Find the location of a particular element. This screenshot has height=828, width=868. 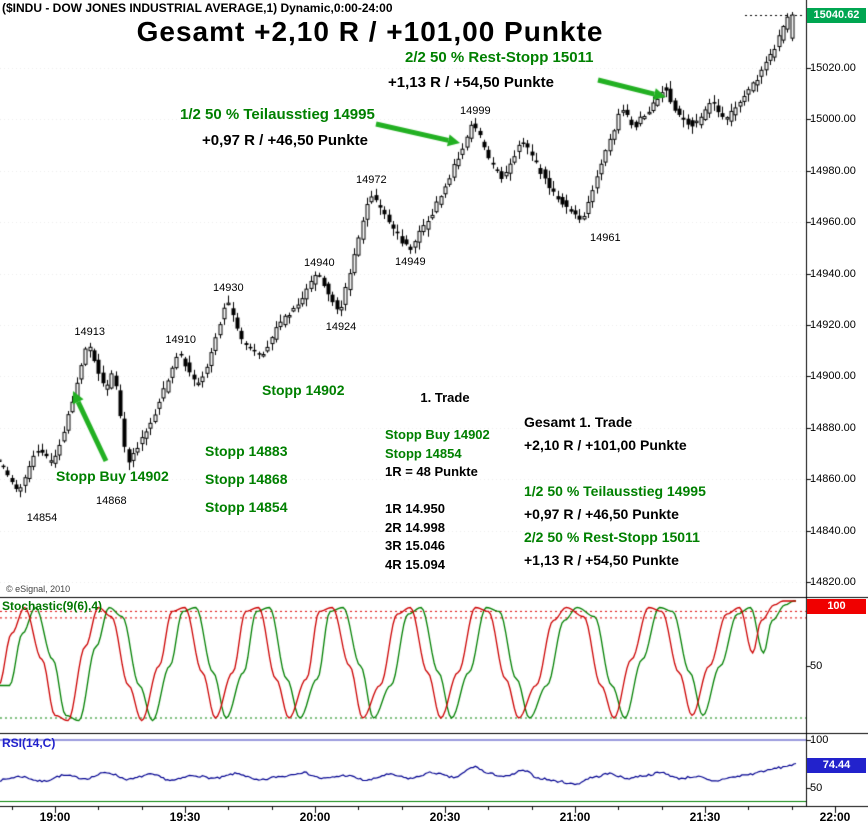

time-axis-label: 19:00 is located at coordinates (55, 817).